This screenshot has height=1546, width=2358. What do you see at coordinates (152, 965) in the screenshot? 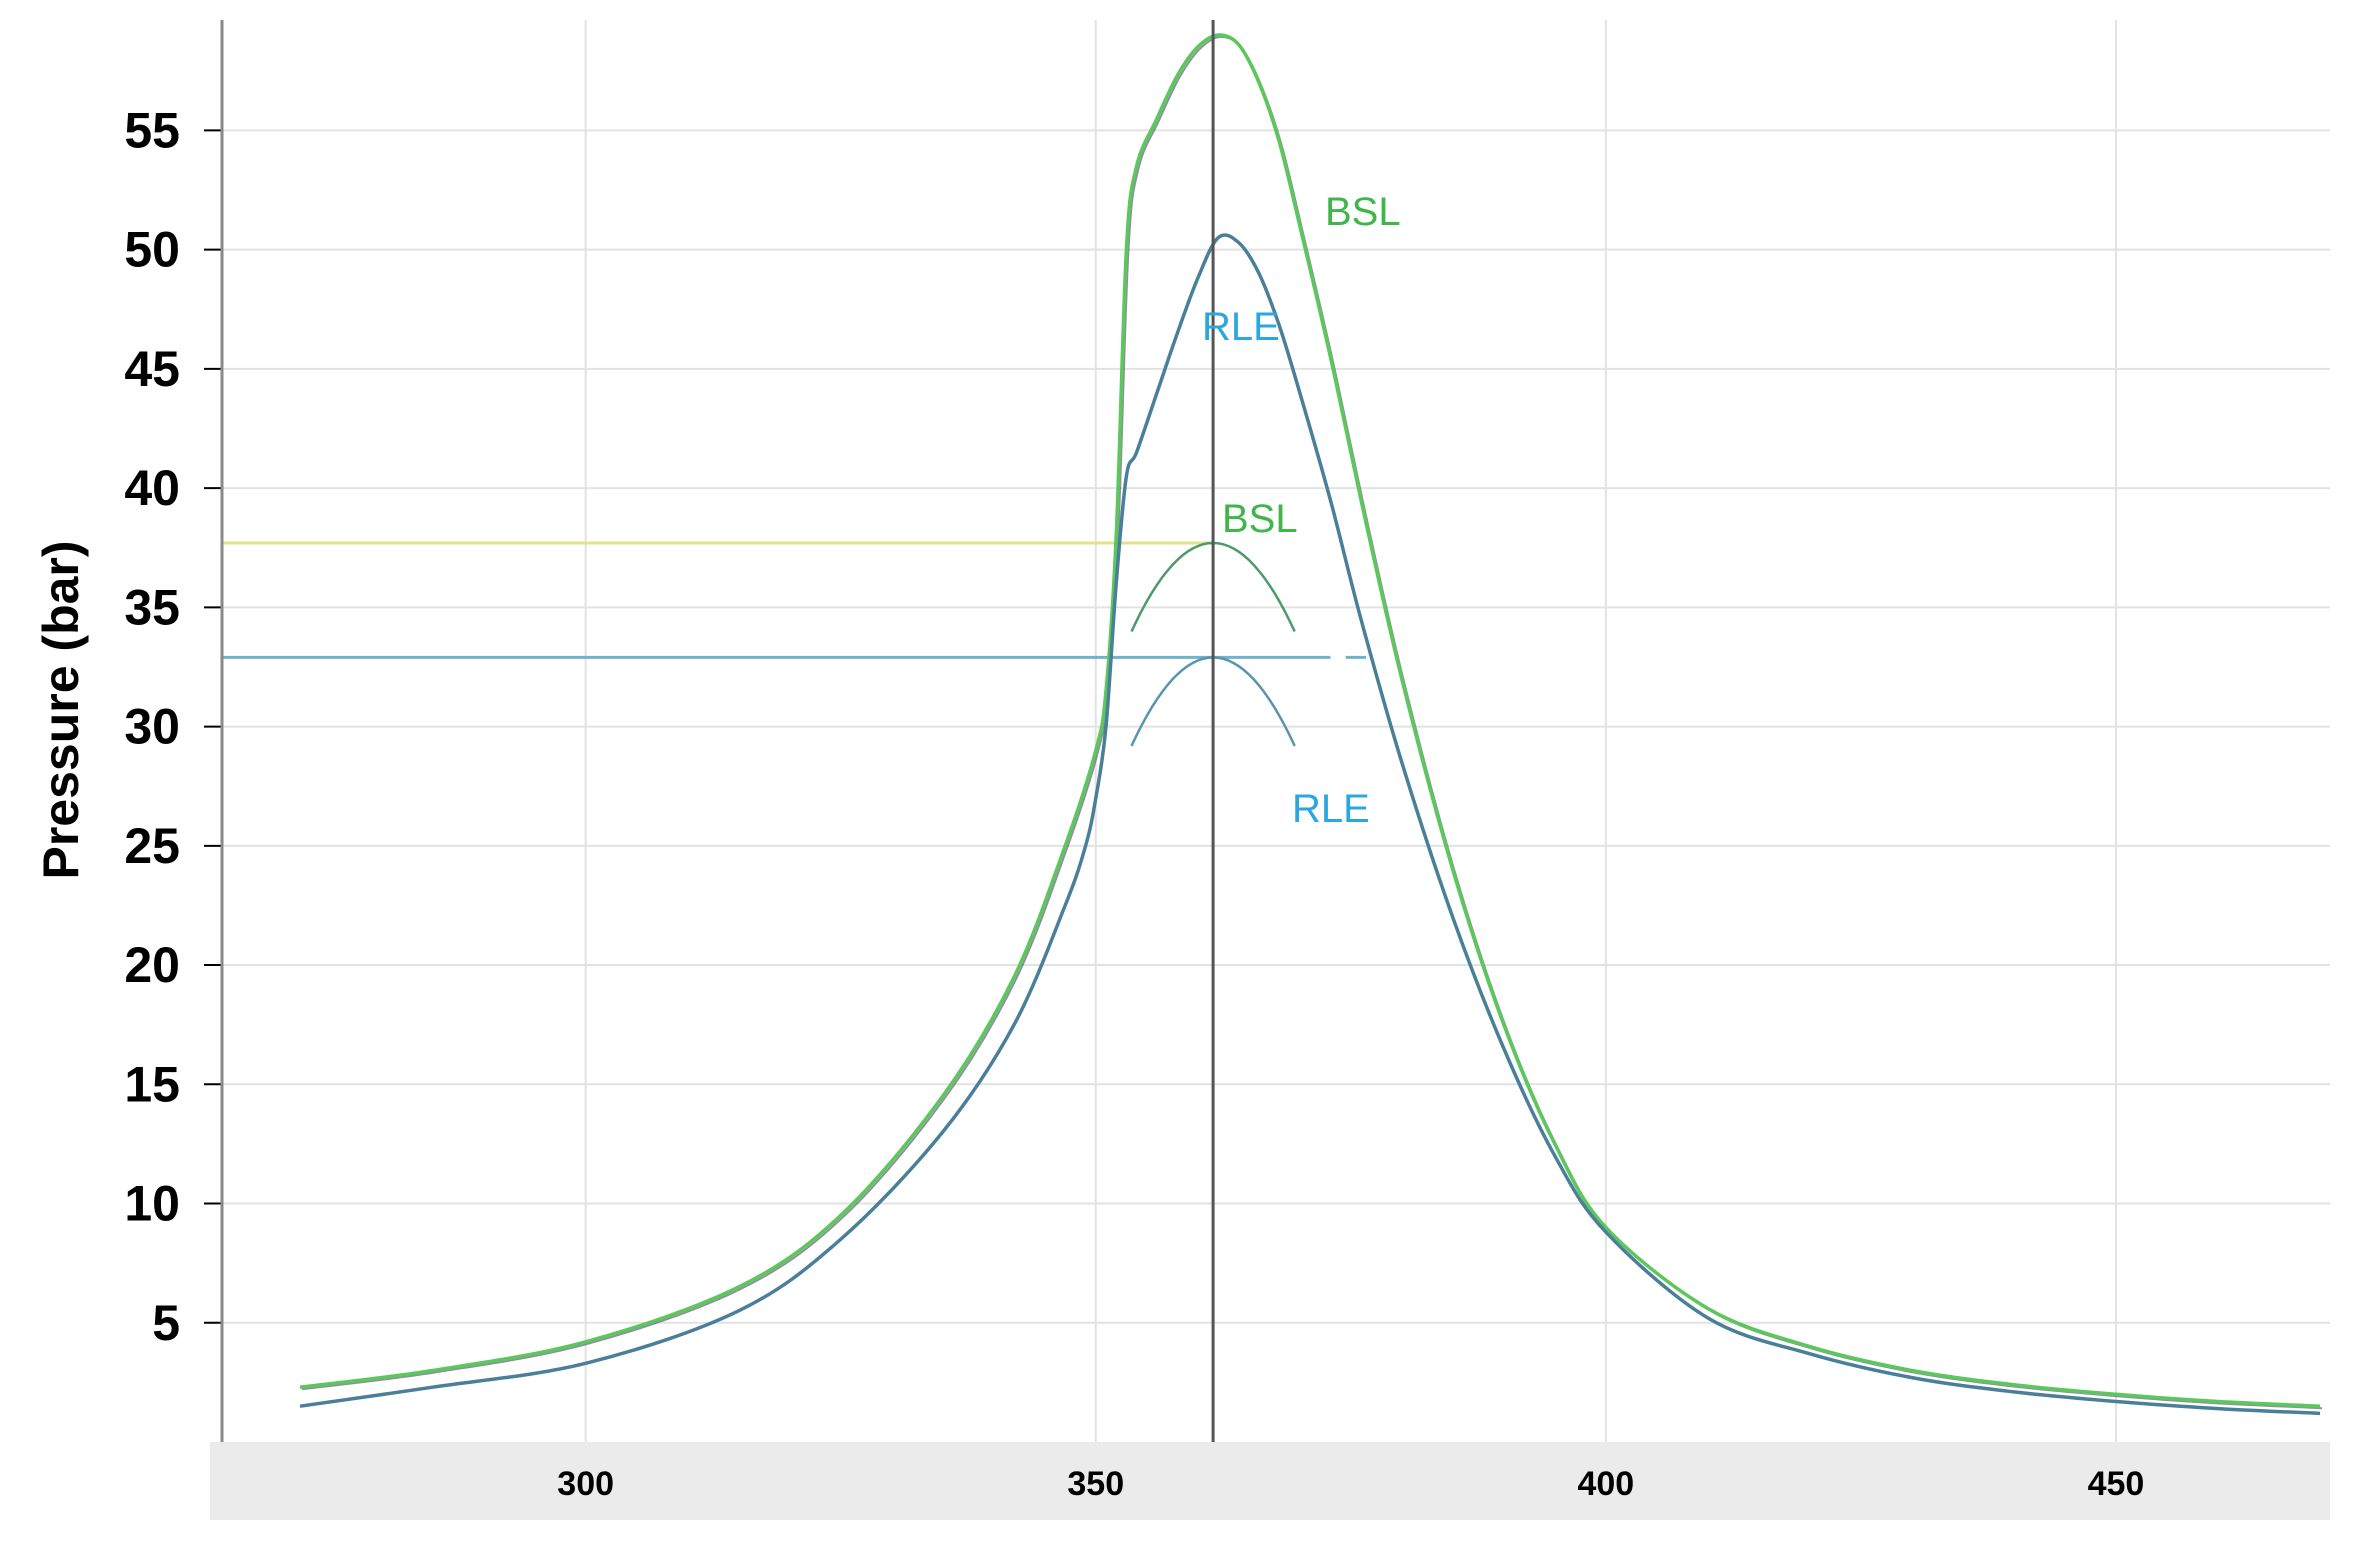
I see `y-tick-label: 20` at bounding box center [152, 965].